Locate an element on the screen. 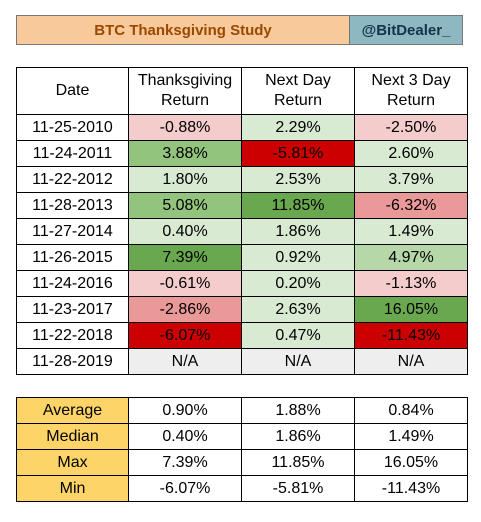  date-cell: 11-24-2011 is located at coordinates (72, 153).